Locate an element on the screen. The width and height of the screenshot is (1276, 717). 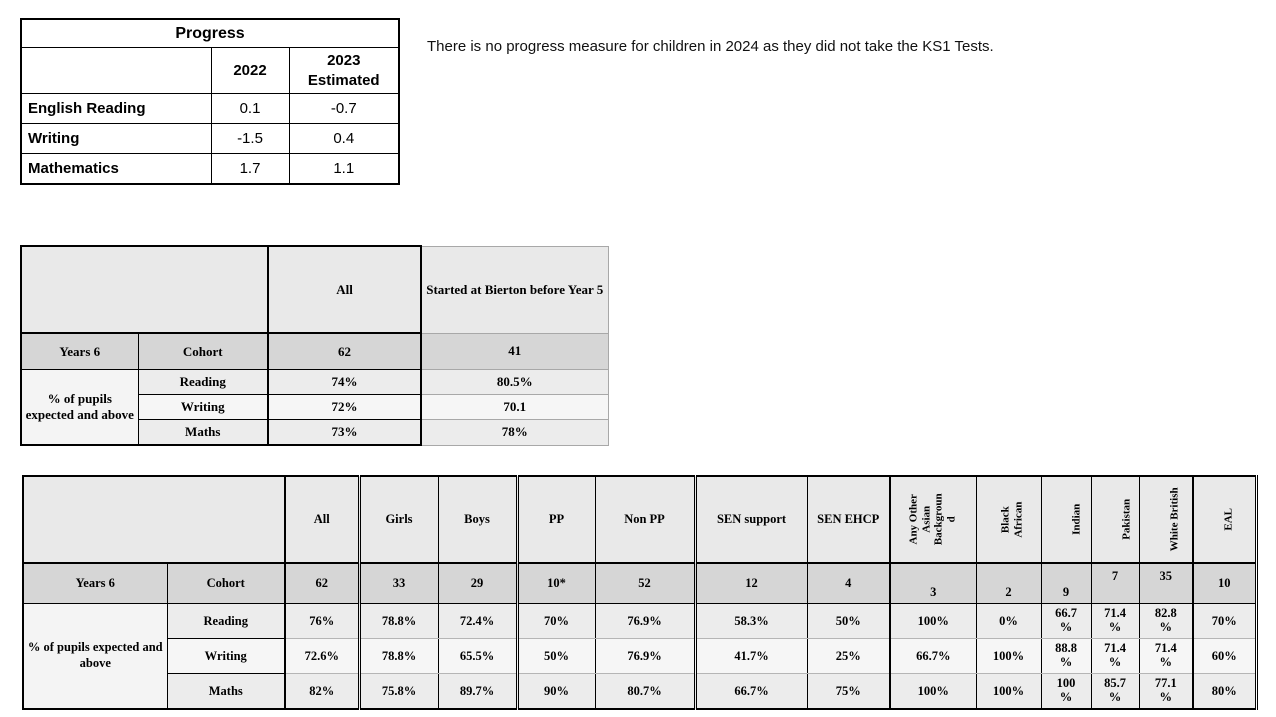
measure-label: % of pupils expected and above is located at coordinates (95, 656).